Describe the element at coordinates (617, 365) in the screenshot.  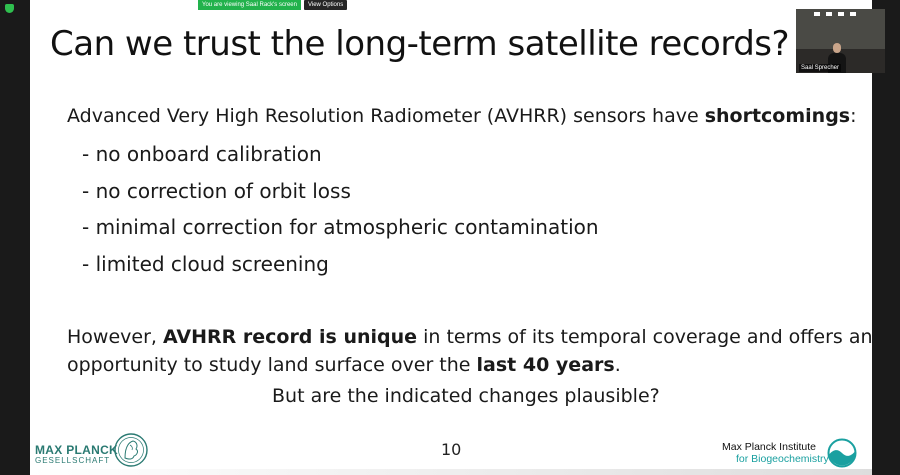
I see `p2-d: .` at that location.